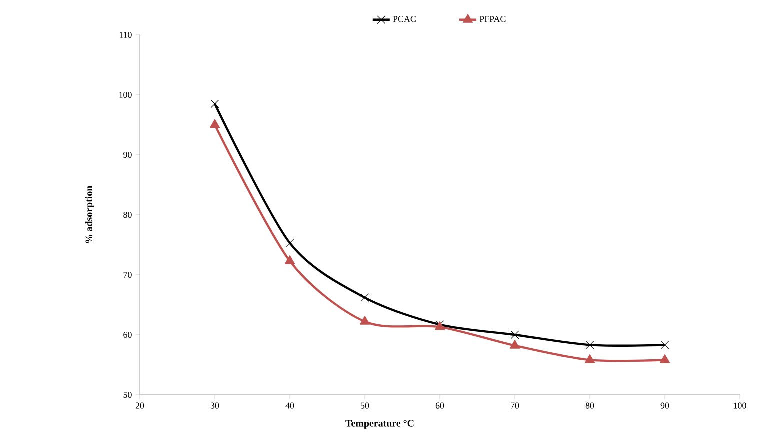  I want to click on x-tick-label: 90, so click(665, 405).